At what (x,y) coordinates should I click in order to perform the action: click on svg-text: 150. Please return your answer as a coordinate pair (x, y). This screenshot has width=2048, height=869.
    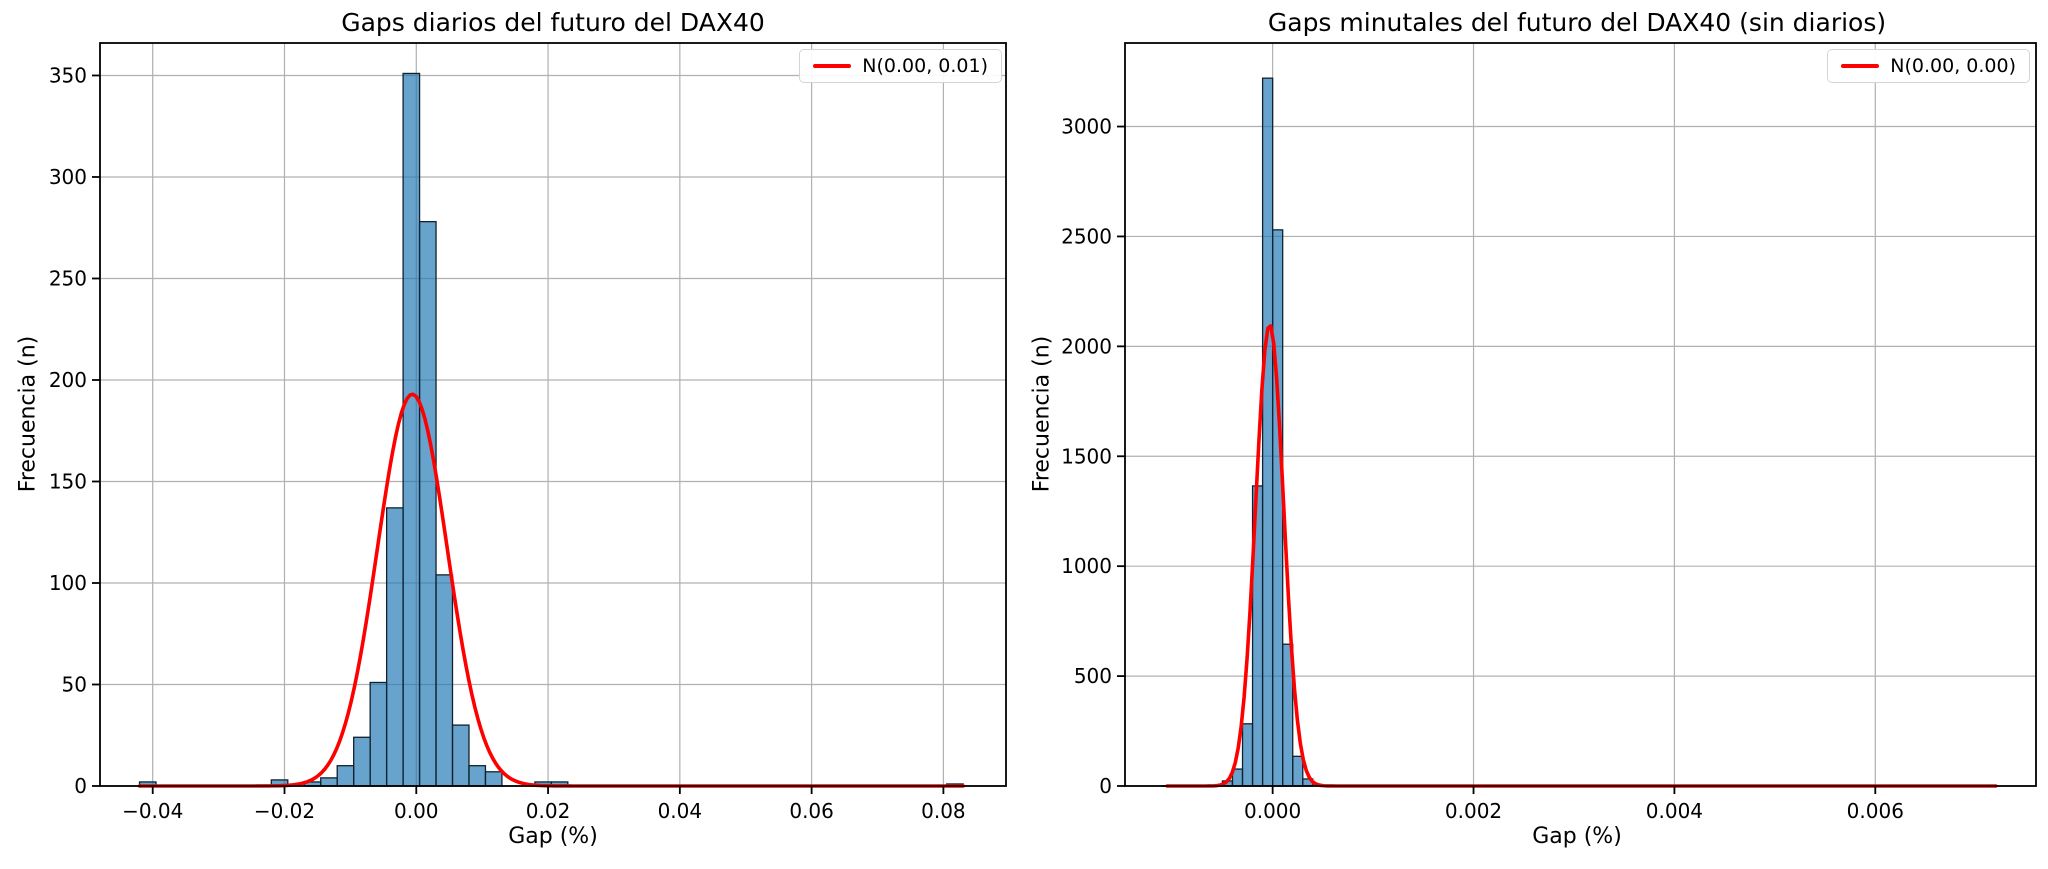
    Looking at the image, I should click on (68, 481).